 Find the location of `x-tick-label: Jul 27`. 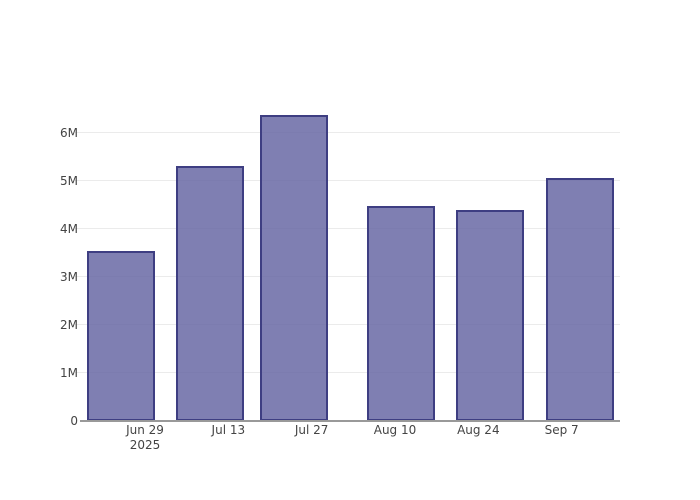

x-tick-label: Jul 27 is located at coordinates (311, 430).